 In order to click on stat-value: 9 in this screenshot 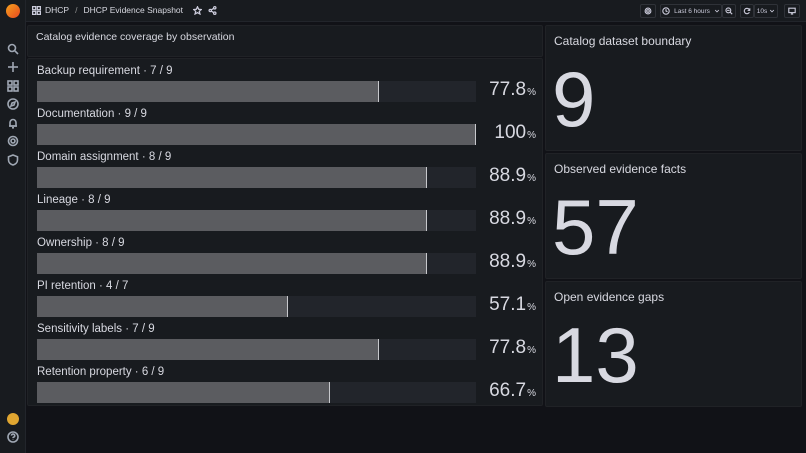, I will do `click(574, 99)`.